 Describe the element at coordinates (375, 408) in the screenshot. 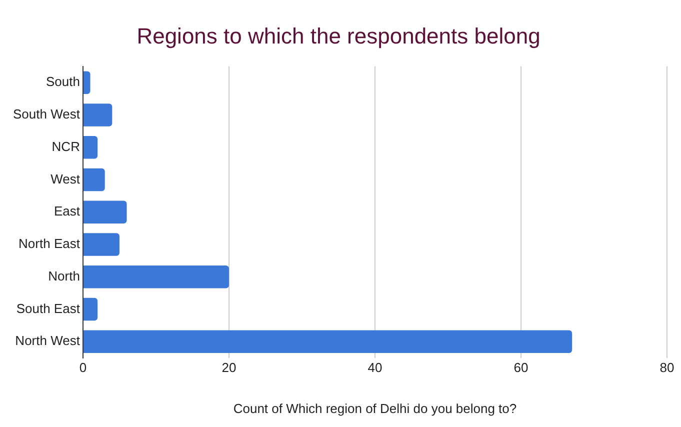

I see `x-axis-title: Count of Which region of Delhi do you belong to?` at that location.